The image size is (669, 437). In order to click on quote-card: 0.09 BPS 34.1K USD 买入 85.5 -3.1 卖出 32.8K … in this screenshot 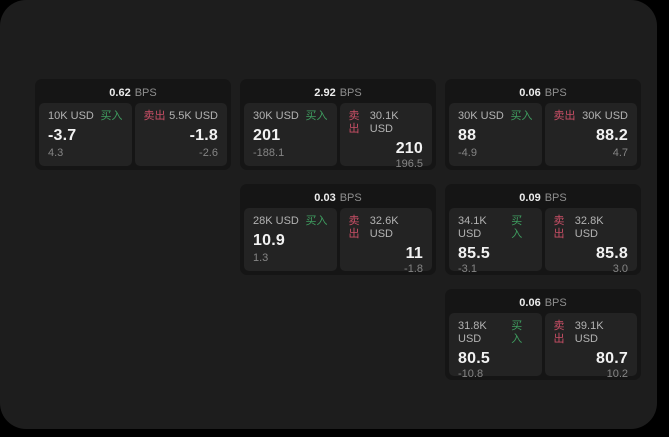, I will do `click(543, 229)`.